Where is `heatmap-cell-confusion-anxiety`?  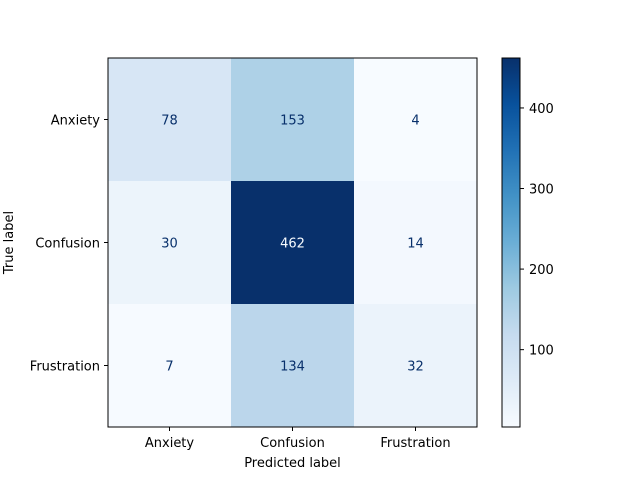
heatmap-cell-confusion-anxiety is located at coordinates (169, 242).